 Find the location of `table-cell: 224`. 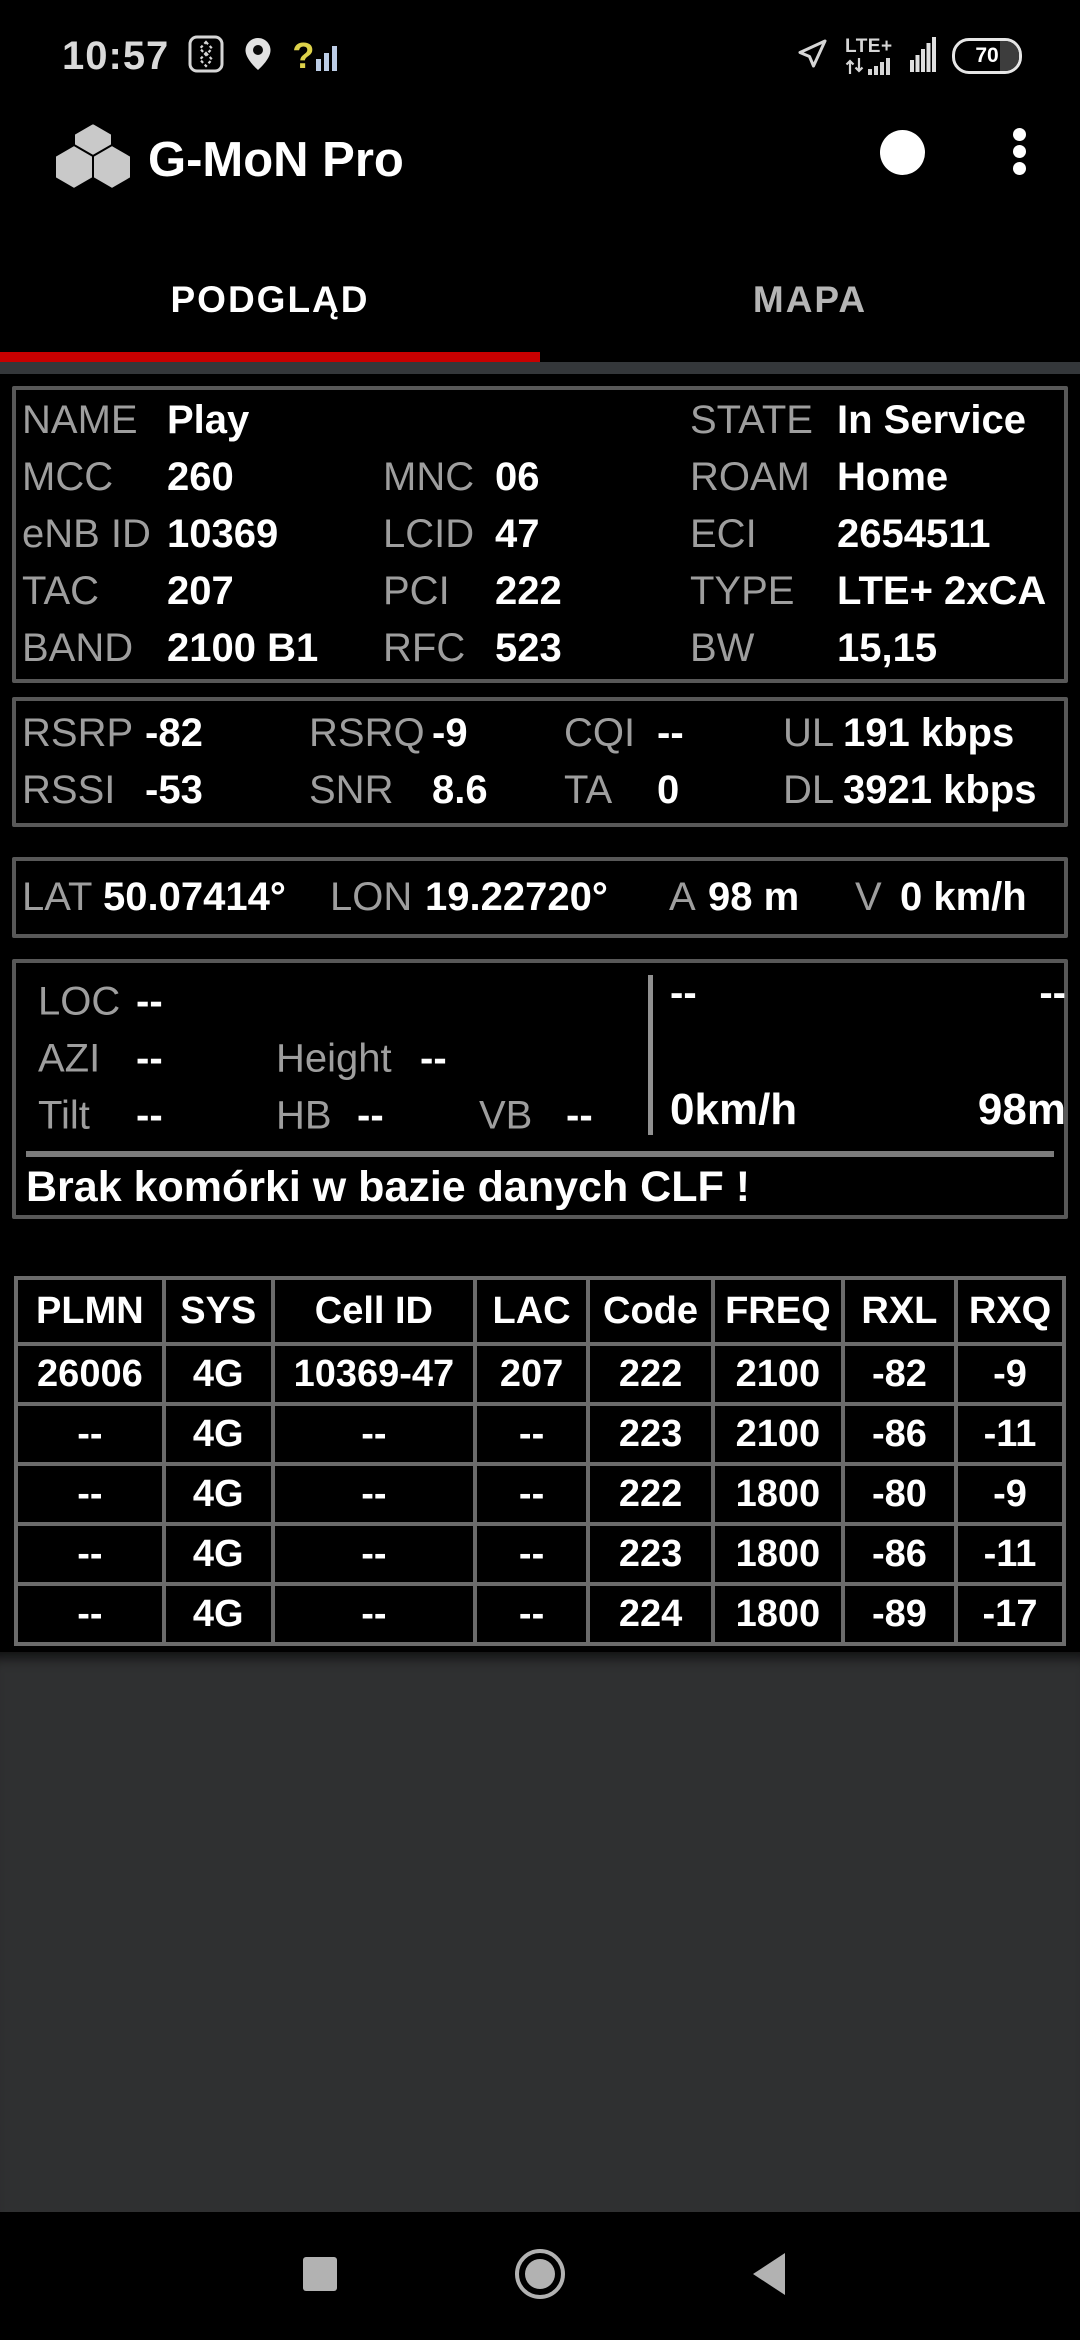

table-cell: 224 is located at coordinates (650, 1614).